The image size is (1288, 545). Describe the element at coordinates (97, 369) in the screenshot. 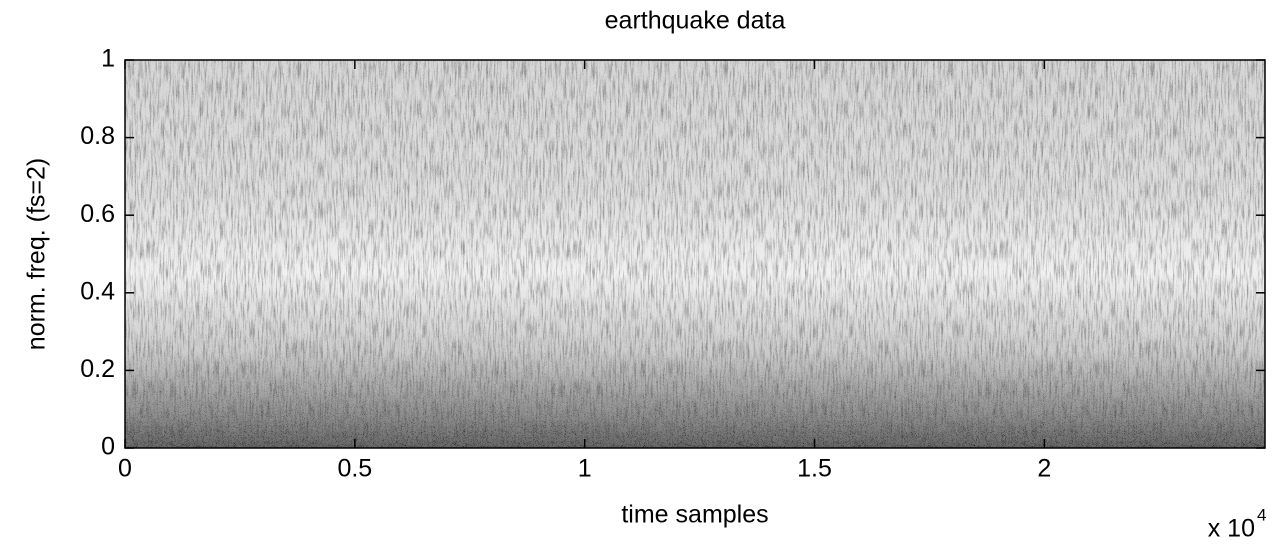

I see `y-tick-label: 0.2` at that location.